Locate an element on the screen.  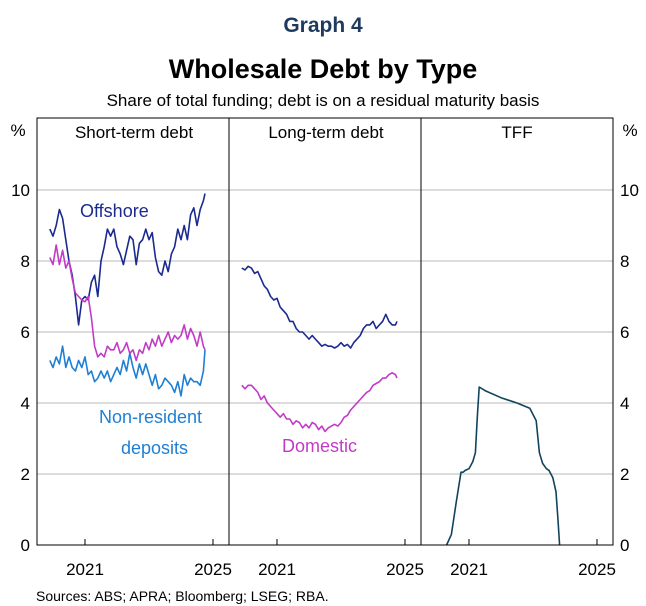
y-tick-label-right: 4 is located at coordinates (624, 403).